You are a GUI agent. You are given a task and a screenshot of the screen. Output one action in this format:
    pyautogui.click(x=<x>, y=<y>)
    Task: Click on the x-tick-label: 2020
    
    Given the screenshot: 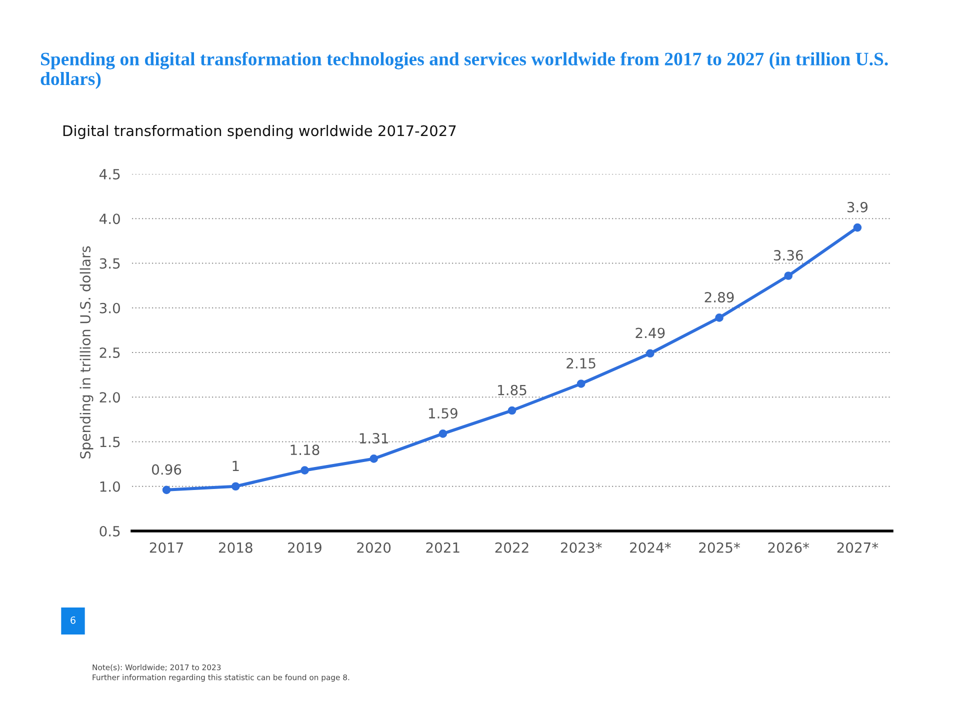 What is the action you would take?
    pyautogui.click(x=374, y=547)
    